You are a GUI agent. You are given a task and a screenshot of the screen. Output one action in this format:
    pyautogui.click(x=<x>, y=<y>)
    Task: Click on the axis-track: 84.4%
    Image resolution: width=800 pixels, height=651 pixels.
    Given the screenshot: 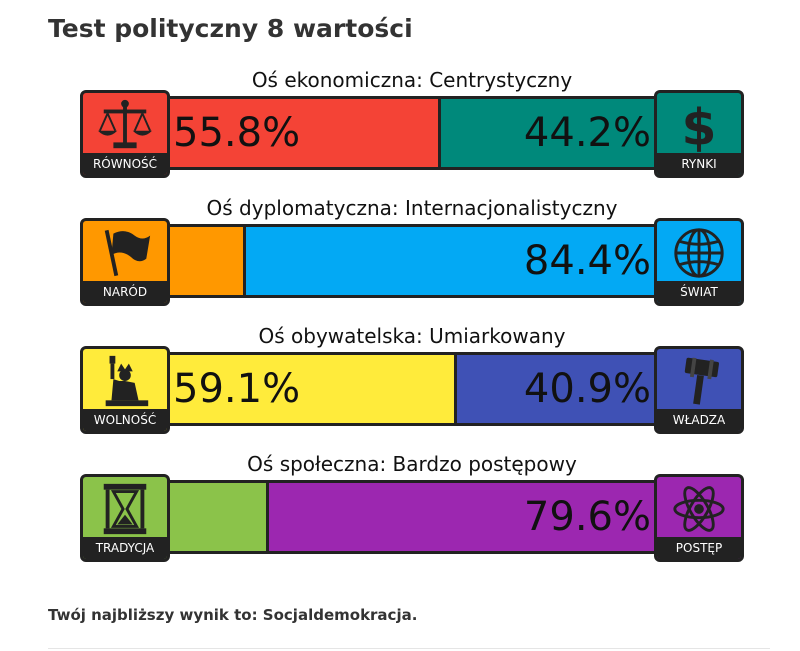 What is the action you would take?
    pyautogui.click(x=412, y=261)
    